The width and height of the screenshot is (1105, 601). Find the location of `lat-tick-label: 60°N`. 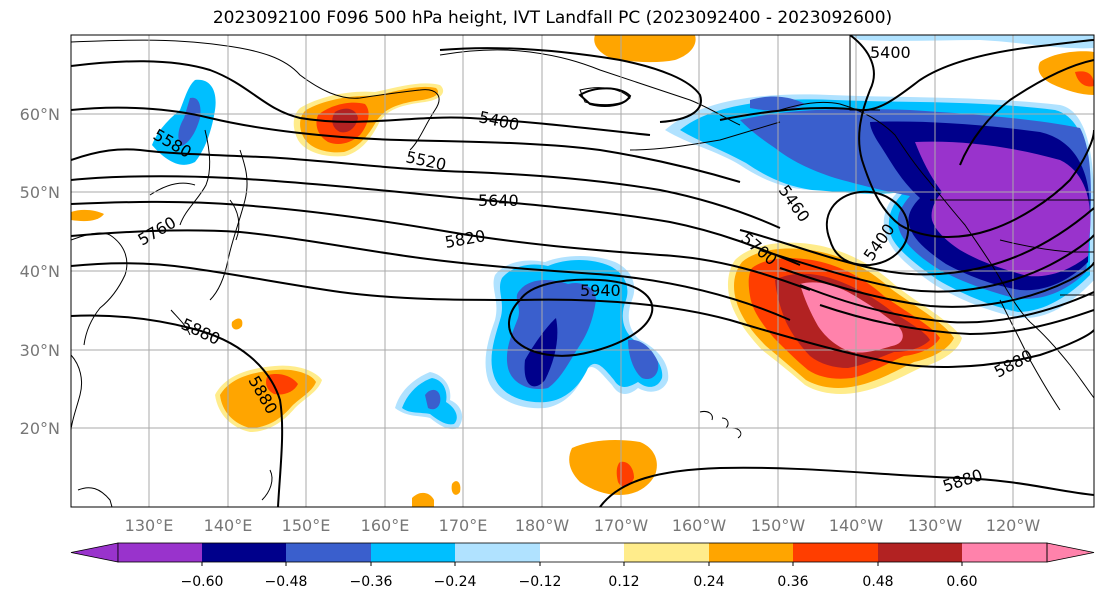

lat-tick-label: 60°N is located at coordinates (40, 114).